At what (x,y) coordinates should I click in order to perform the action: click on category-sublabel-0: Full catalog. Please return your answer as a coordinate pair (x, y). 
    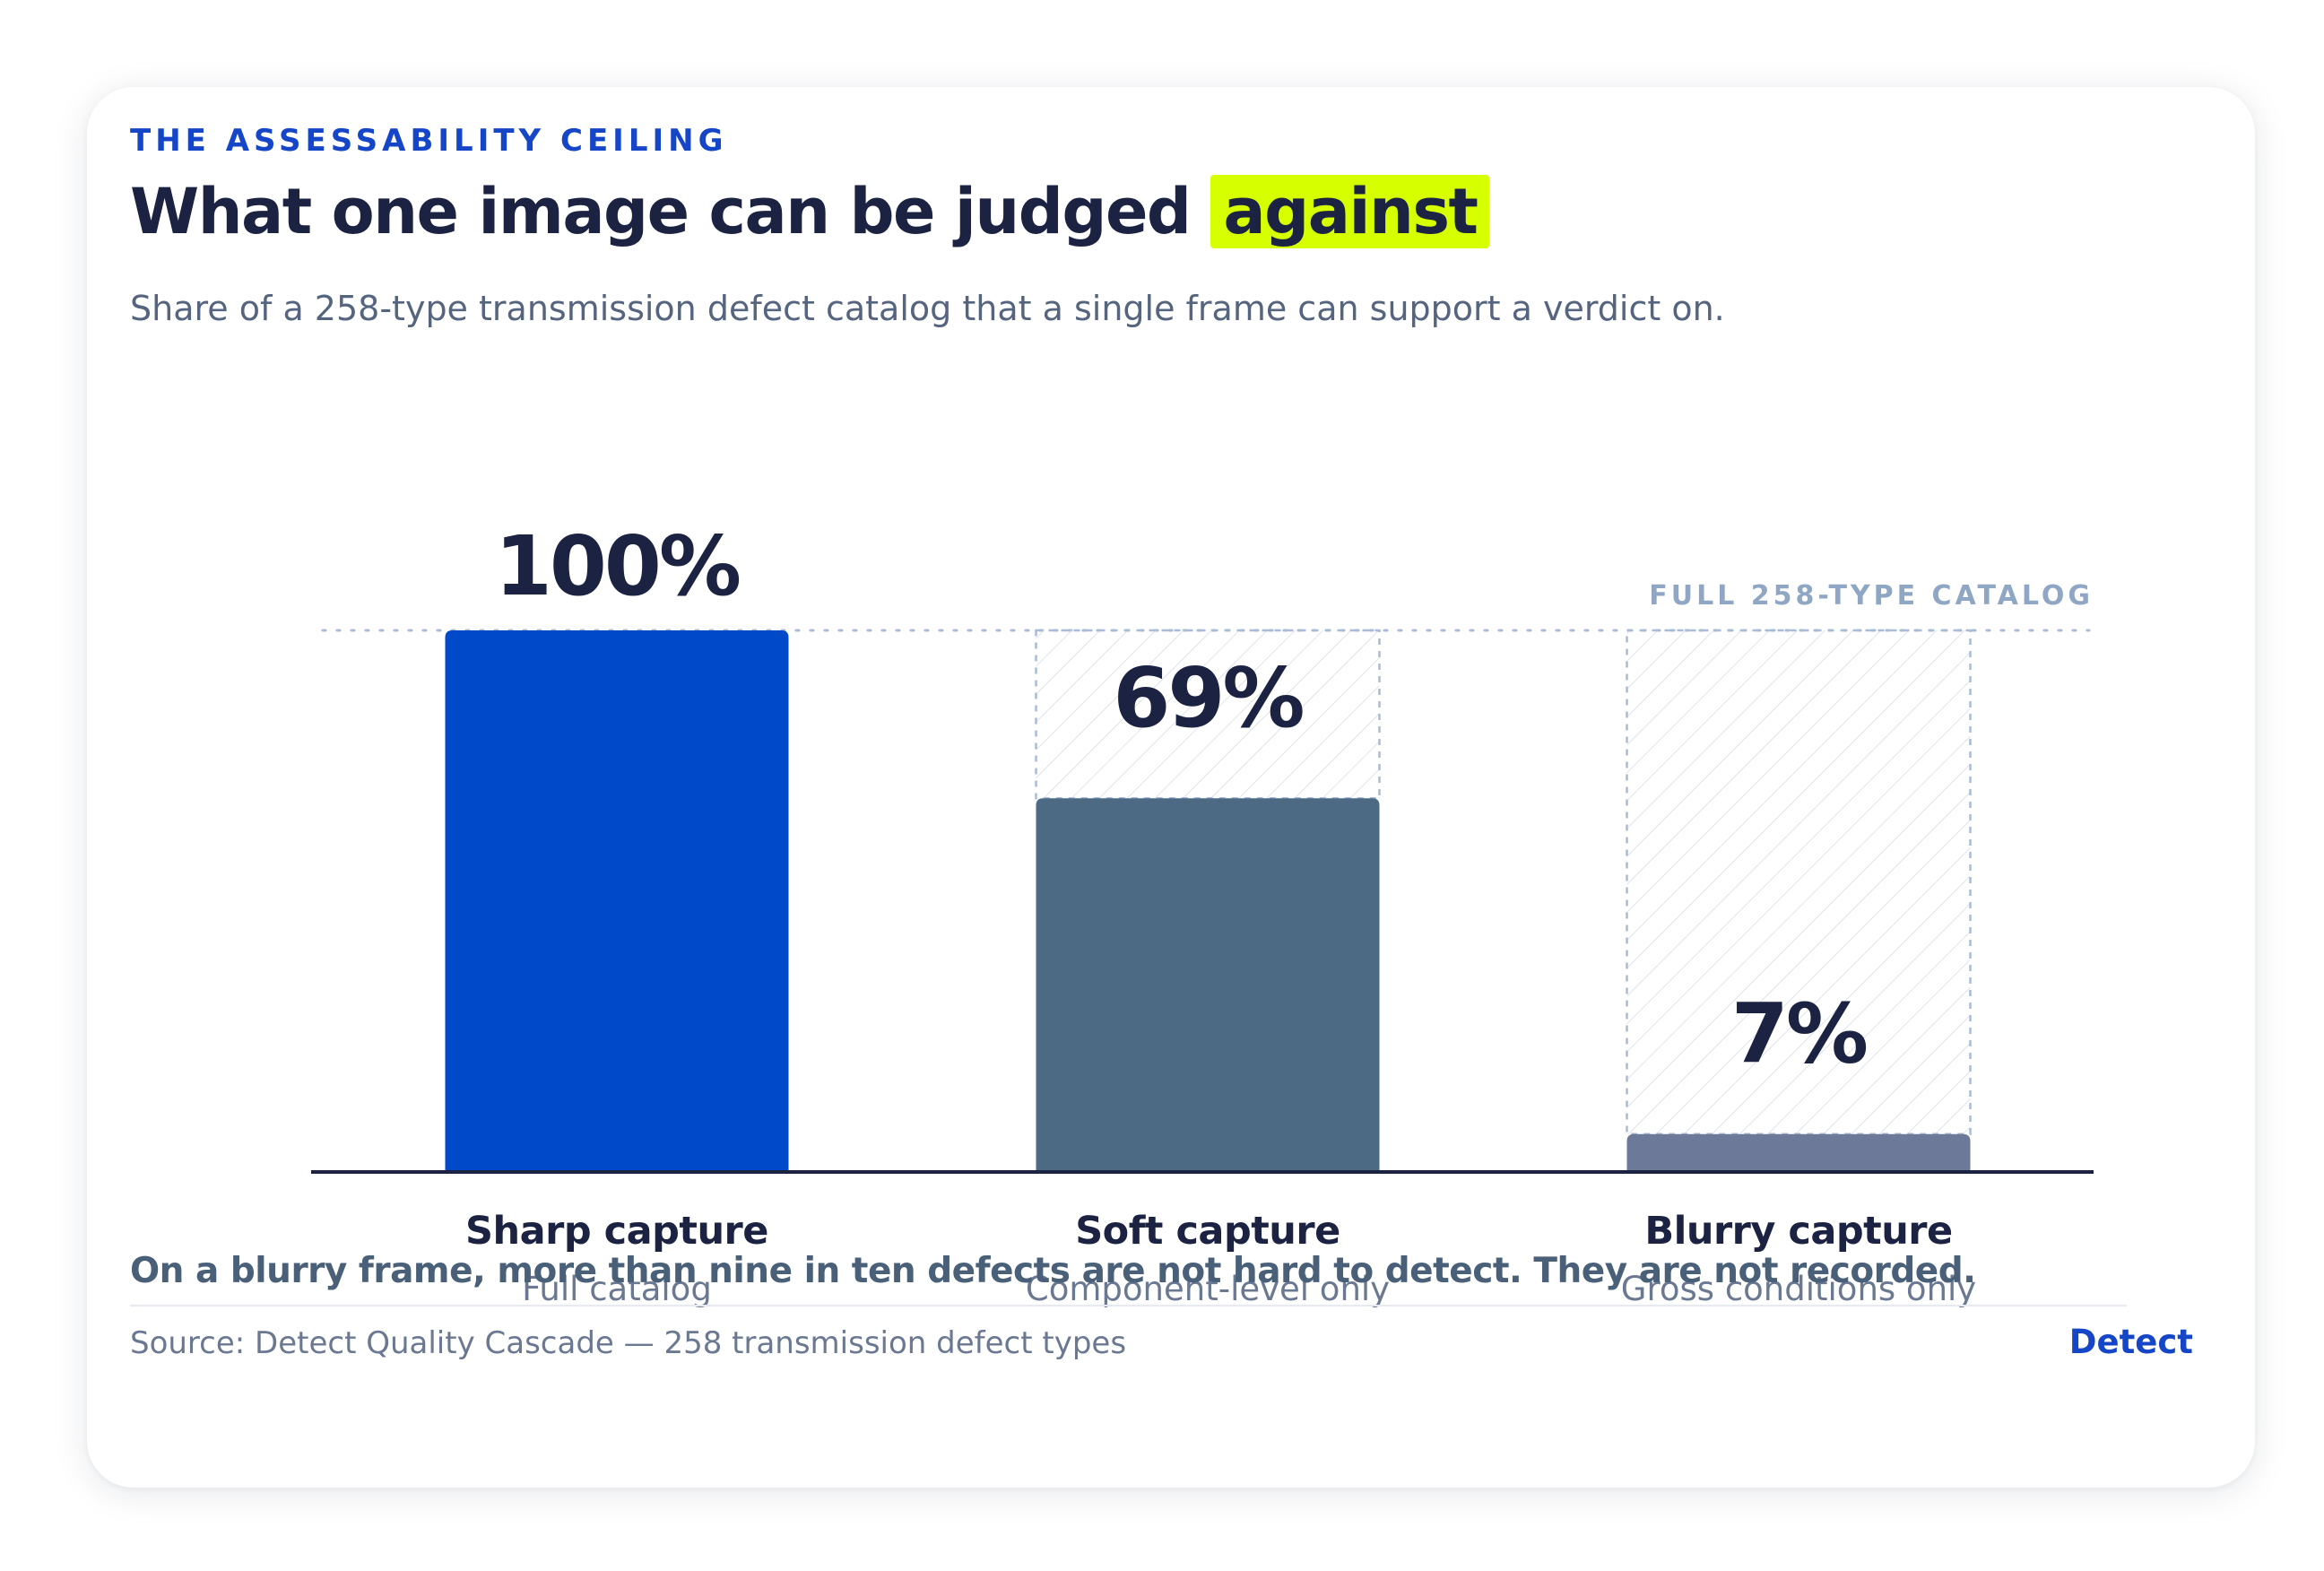
    Looking at the image, I should click on (617, 1289).